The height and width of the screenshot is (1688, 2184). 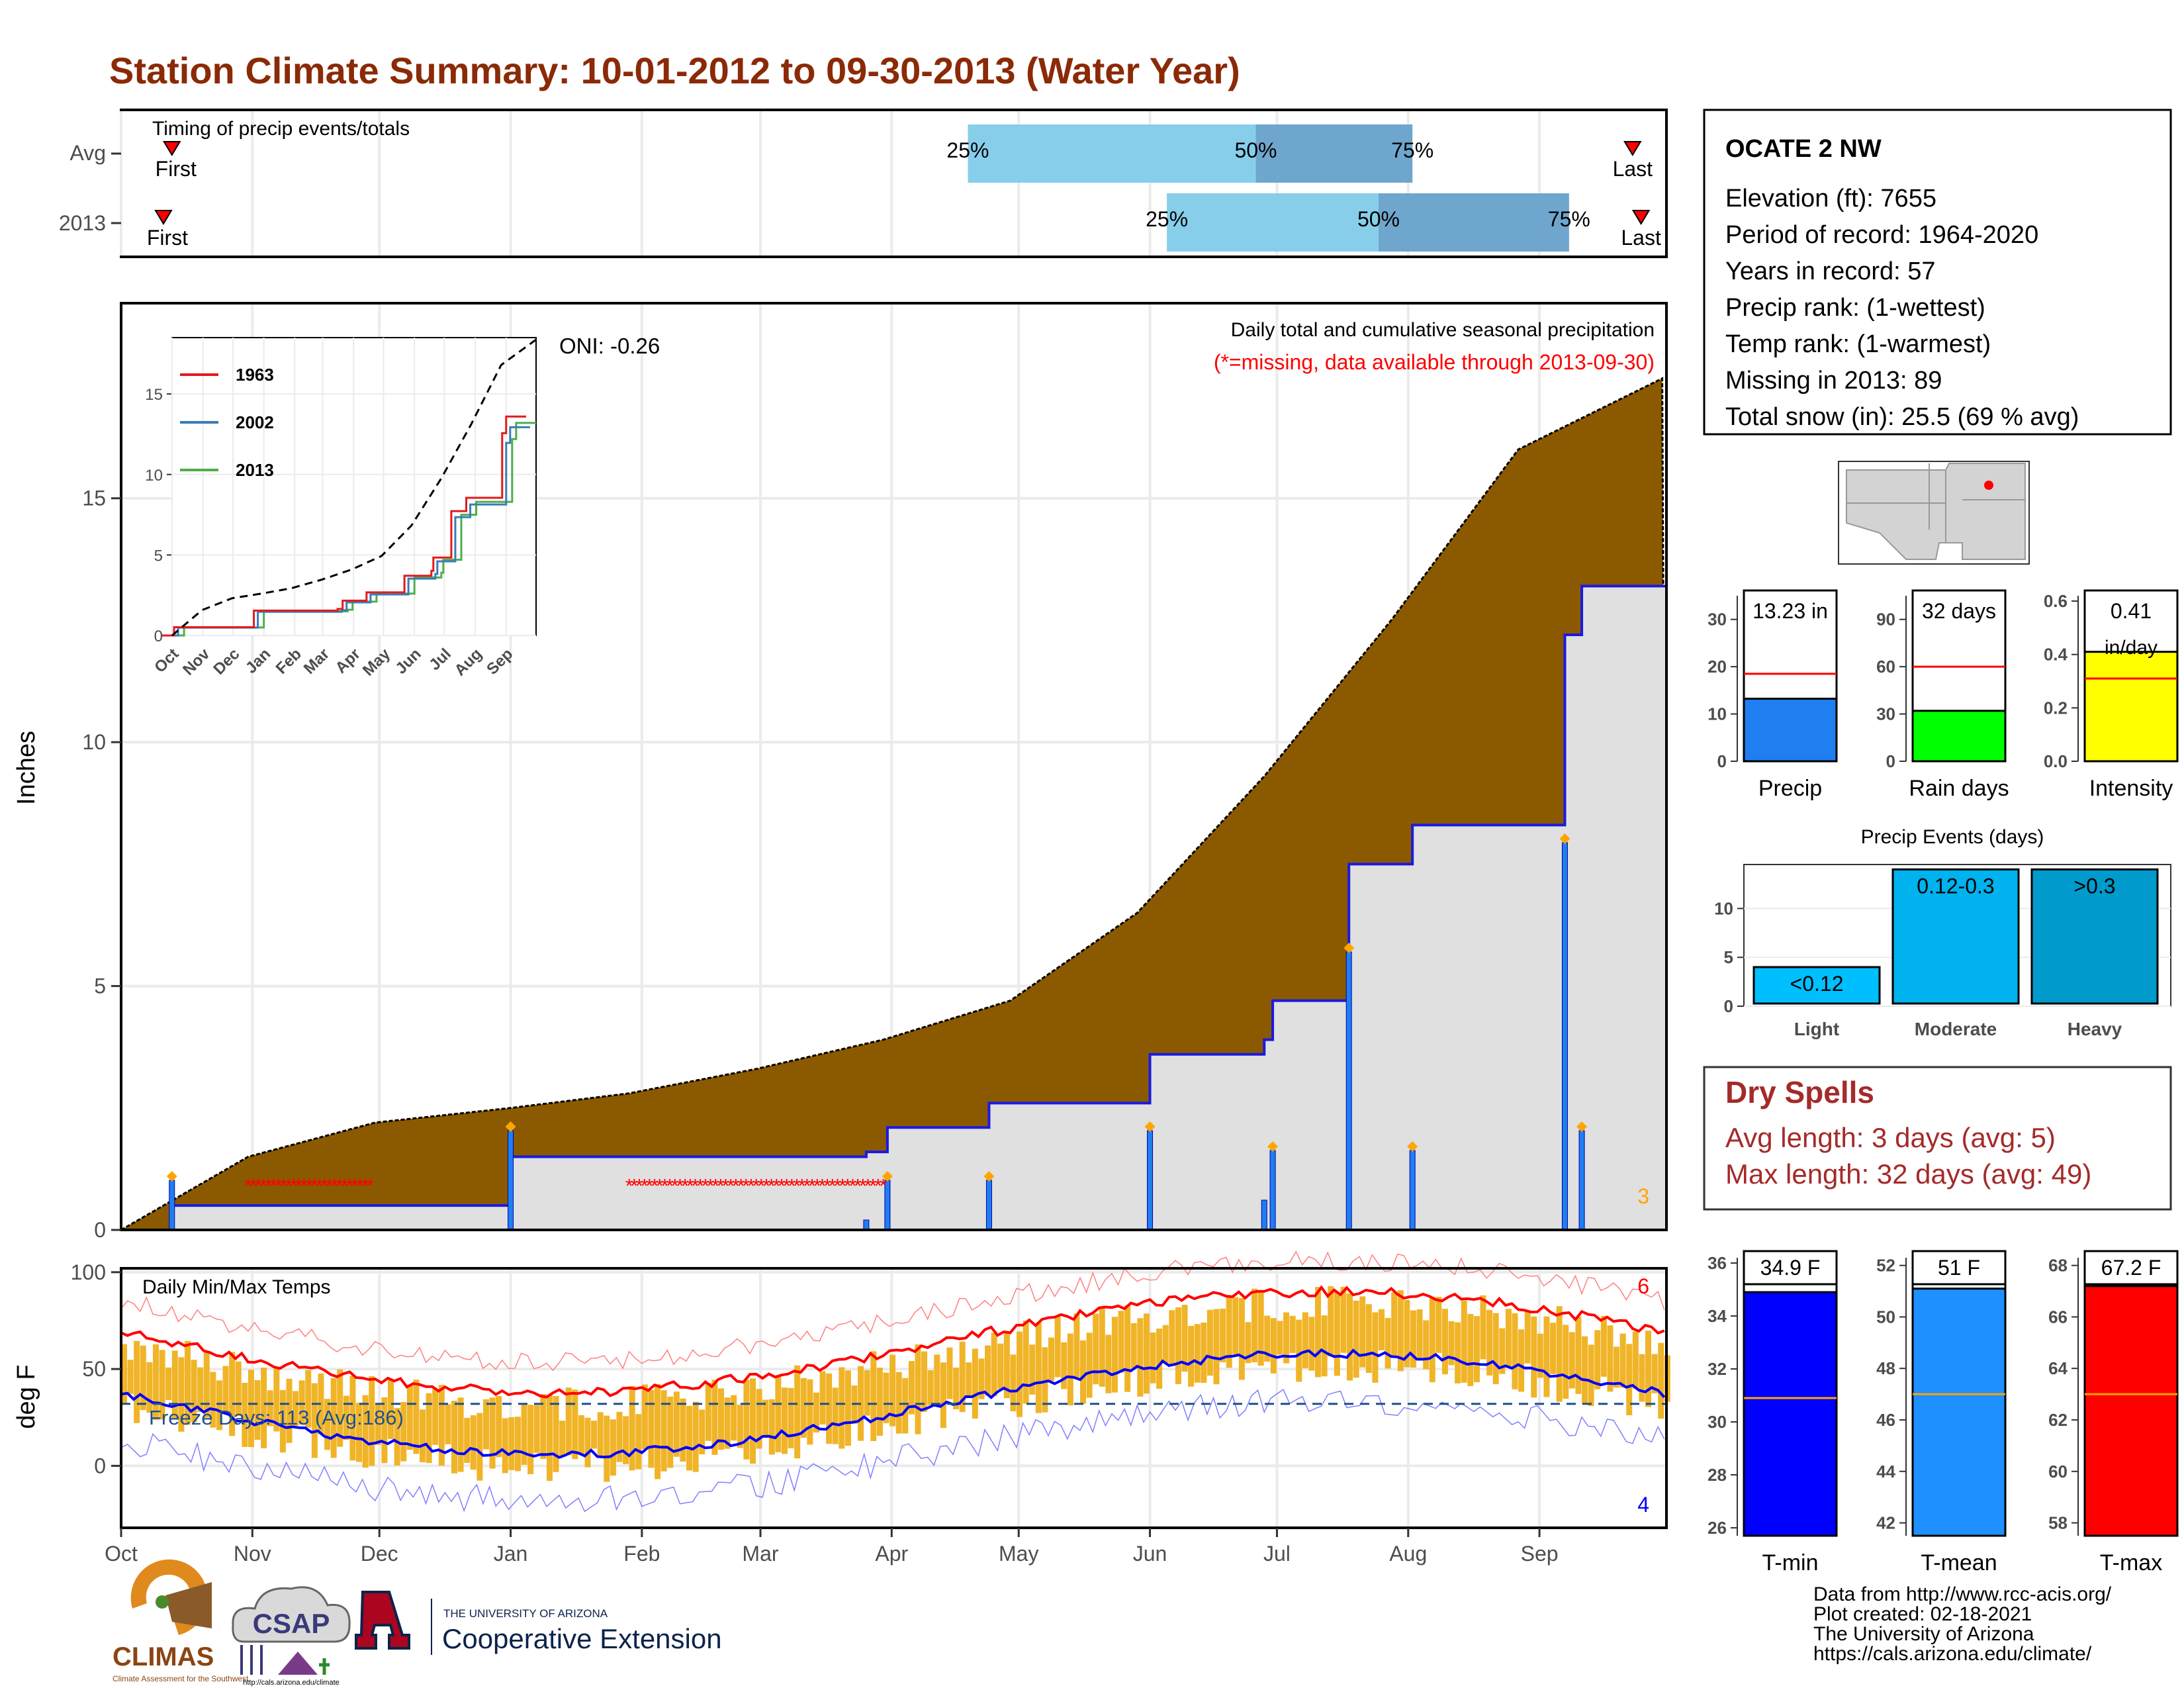 What do you see at coordinates (163, 1656) in the screenshot?
I see `climas-logo-text: CLIMAS` at bounding box center [163, 1656].